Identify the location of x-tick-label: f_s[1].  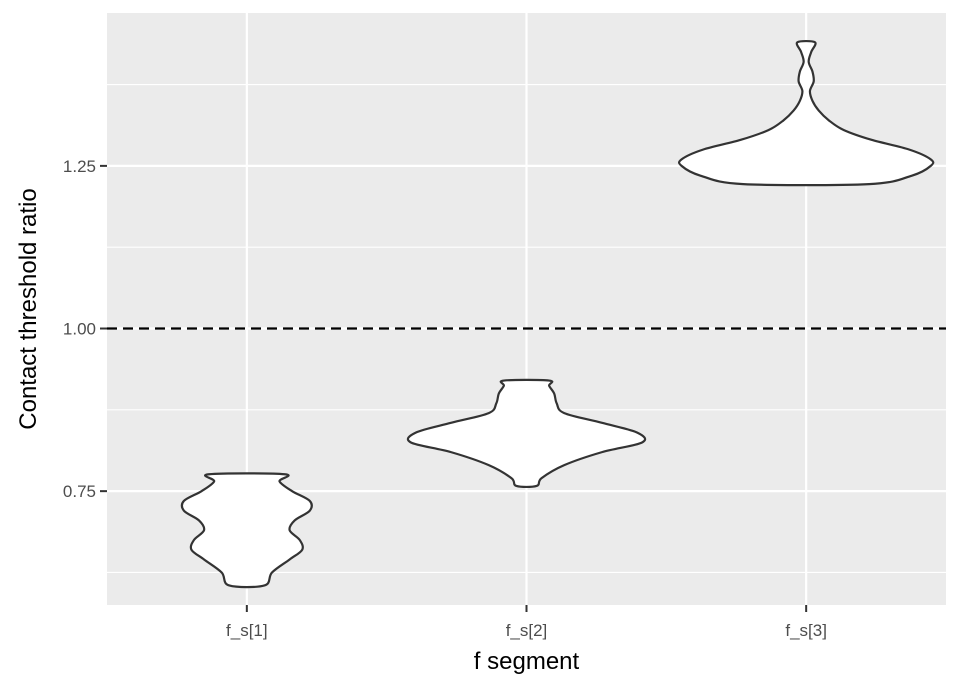
(247, 630).